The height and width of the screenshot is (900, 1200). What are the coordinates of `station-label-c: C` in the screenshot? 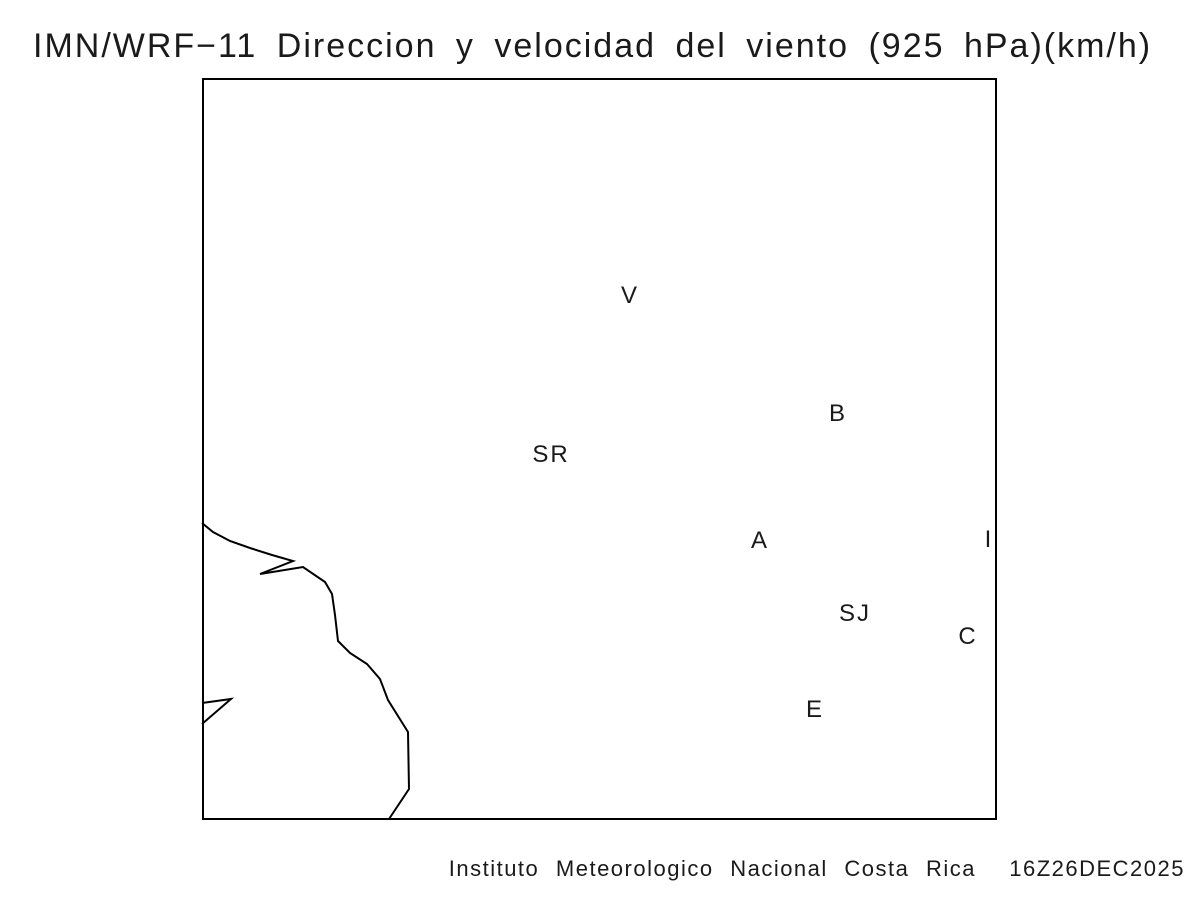 It's located at (968, 636).